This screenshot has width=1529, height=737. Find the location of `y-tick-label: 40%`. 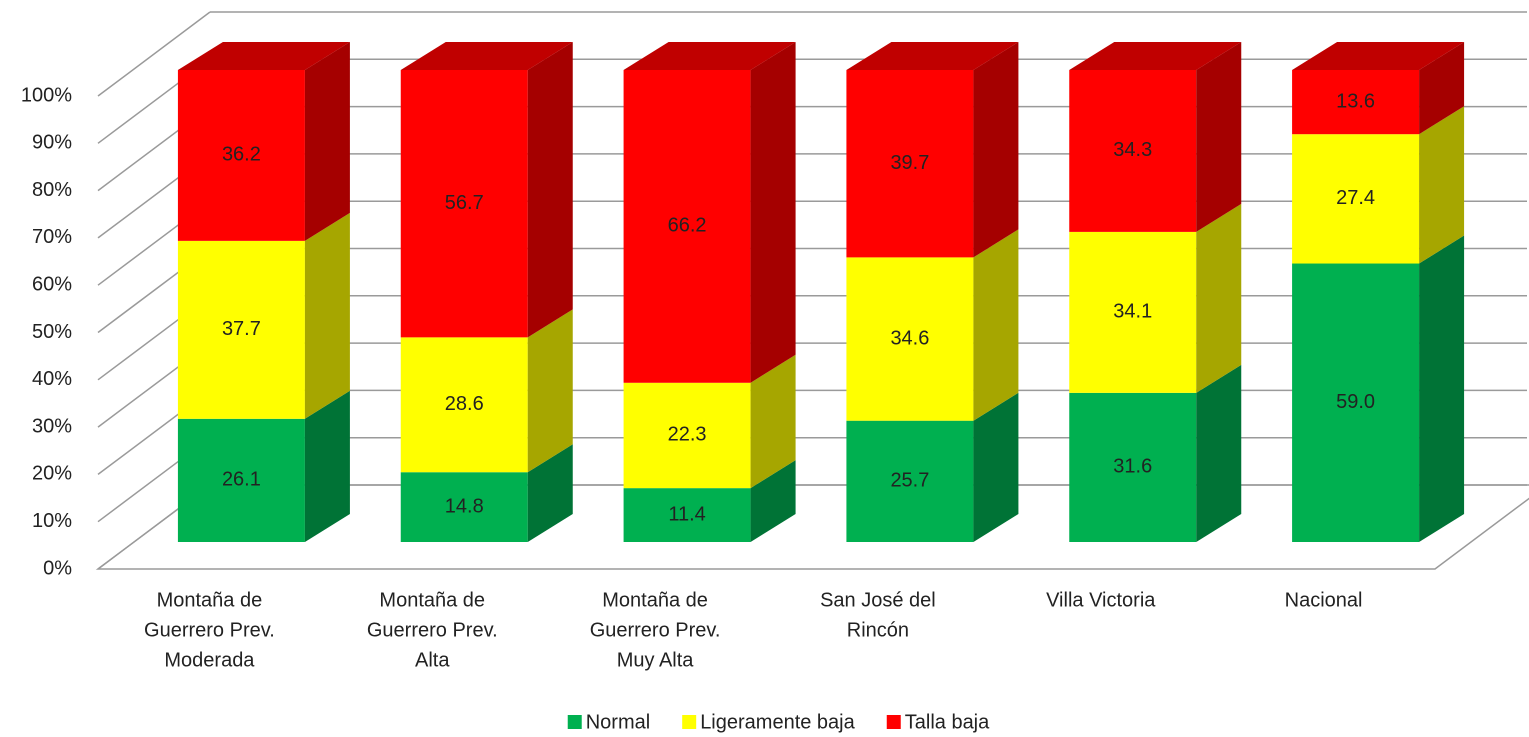

y-tick-label: 40% is located at coordinates (52, 379).